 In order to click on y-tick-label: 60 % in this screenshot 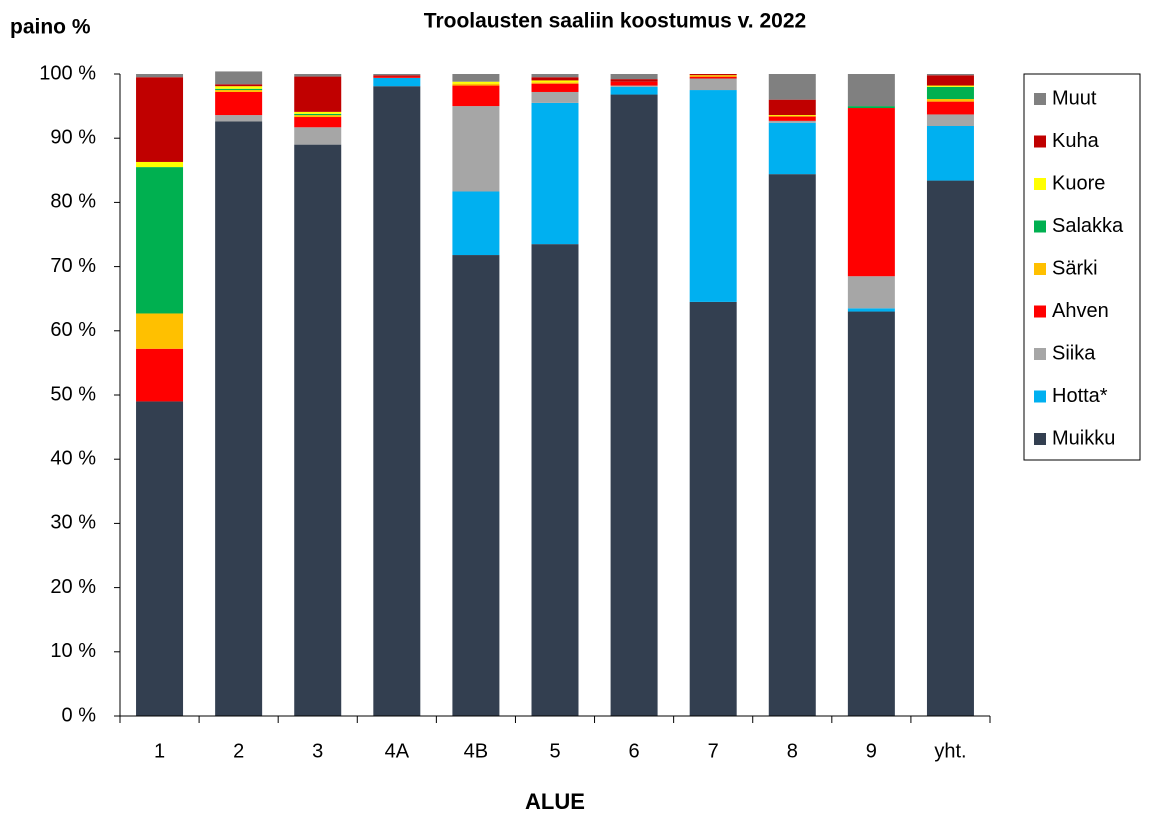, I will do `click(73, 330)`.